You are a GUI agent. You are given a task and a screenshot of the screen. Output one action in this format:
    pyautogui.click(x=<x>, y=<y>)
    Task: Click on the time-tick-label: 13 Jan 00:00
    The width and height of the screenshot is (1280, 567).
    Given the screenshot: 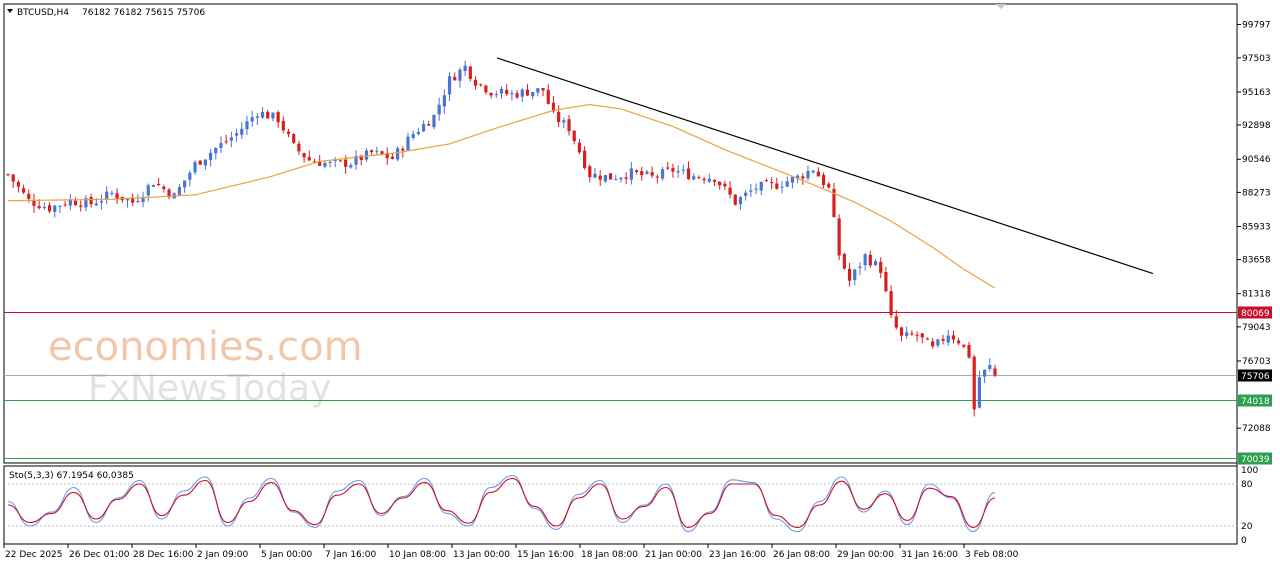 What is the action you would take?
    pyautogui.click(x=481, y=555)
    